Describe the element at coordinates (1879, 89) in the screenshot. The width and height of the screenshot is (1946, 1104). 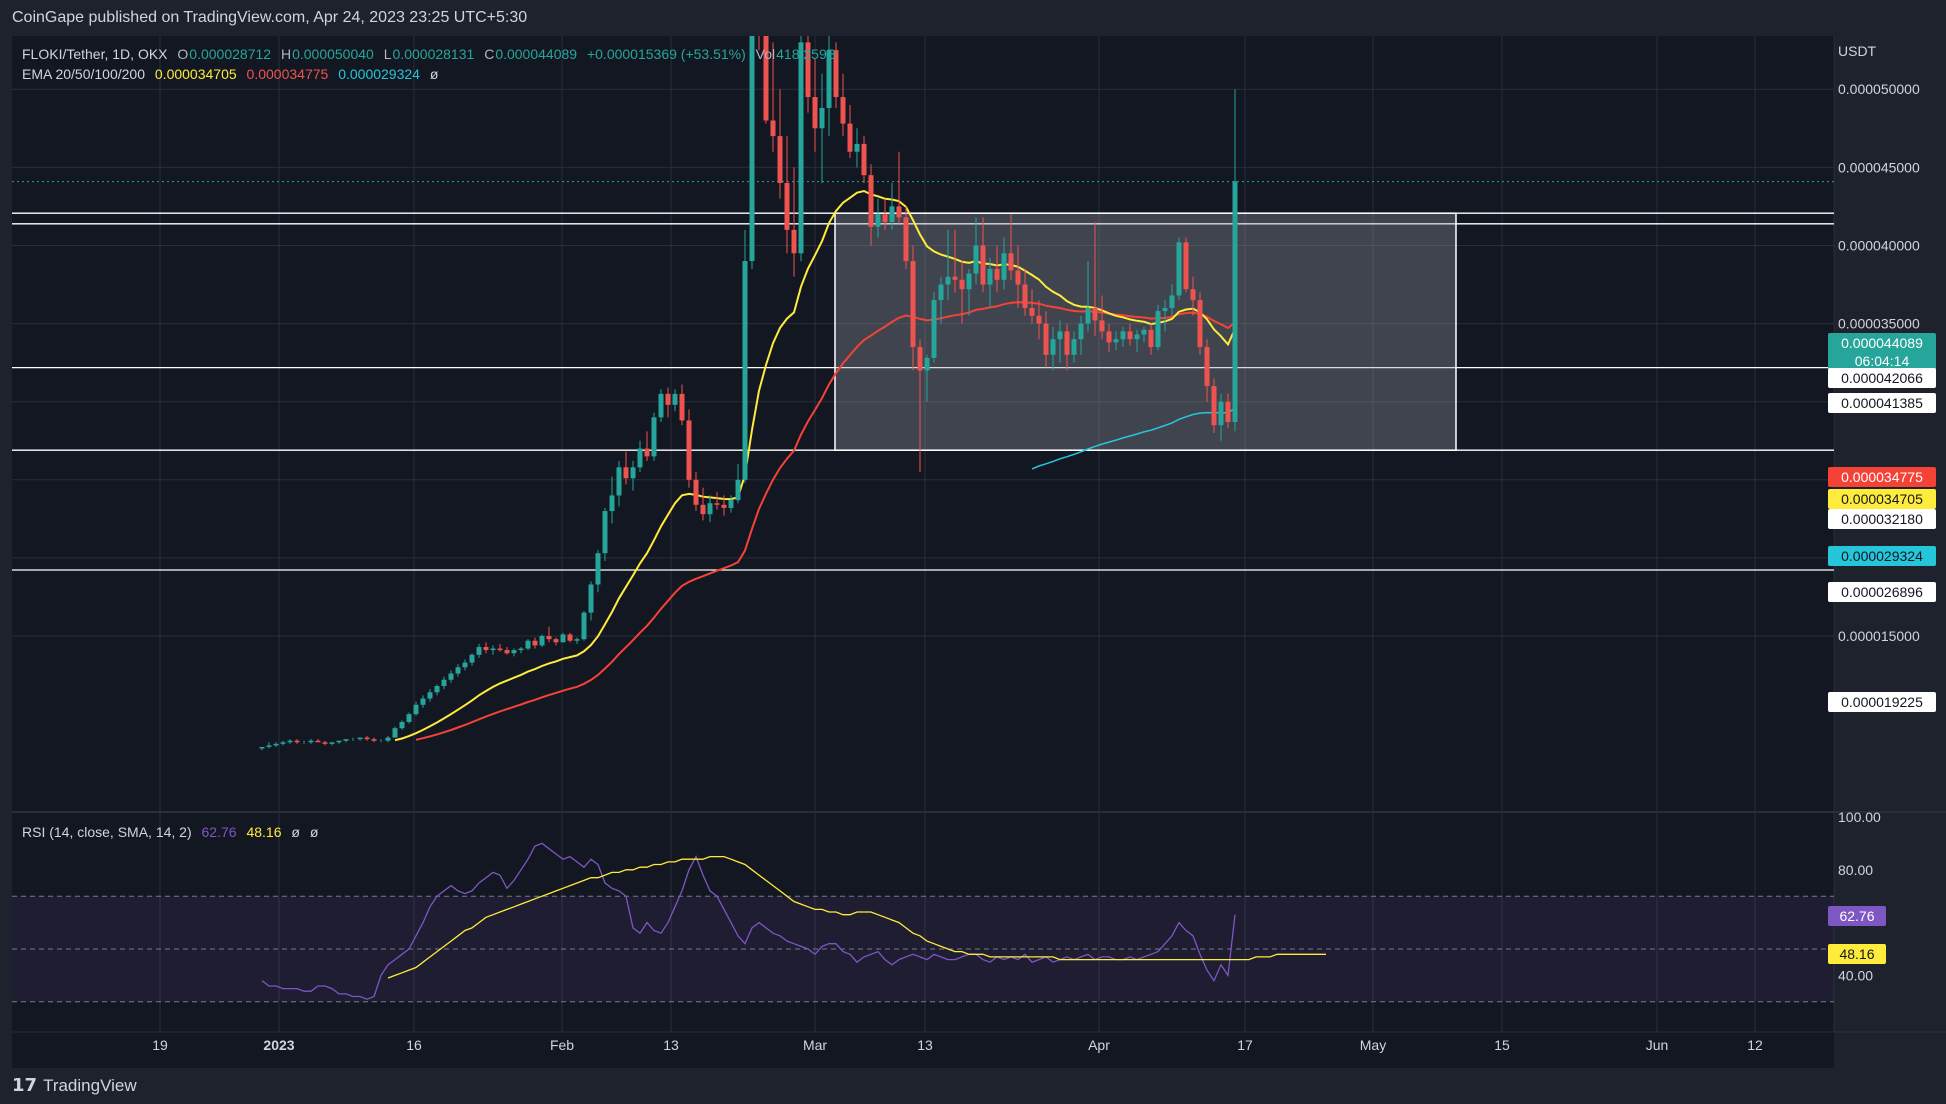
I see `price-tick-label: 0.000050000` at that location.